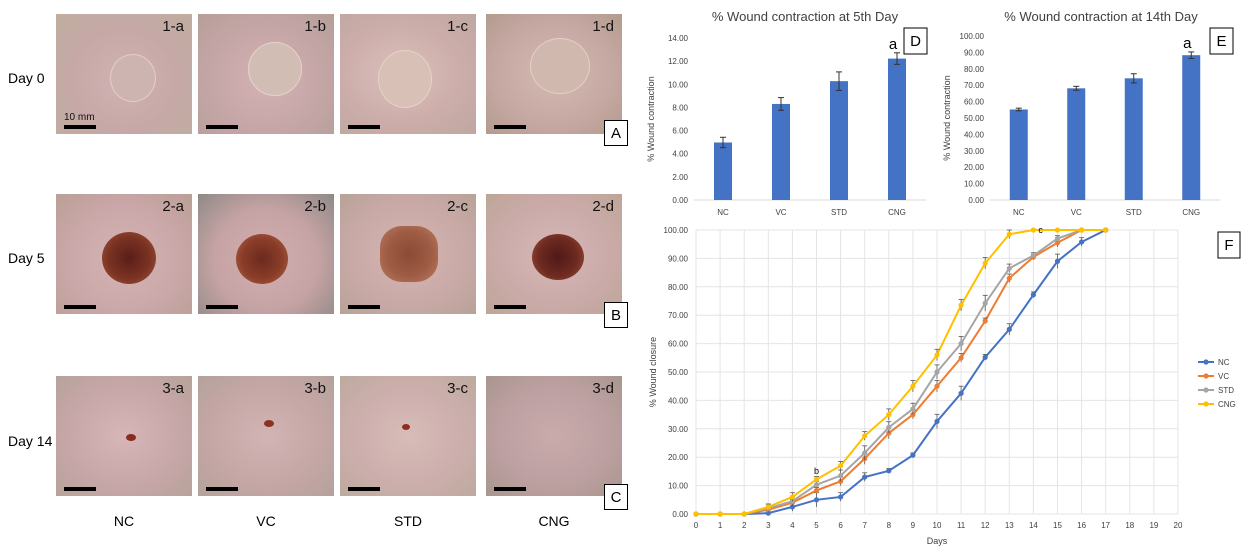  I want to click on wound-photo-1c: 1-c, so click(408, 74).